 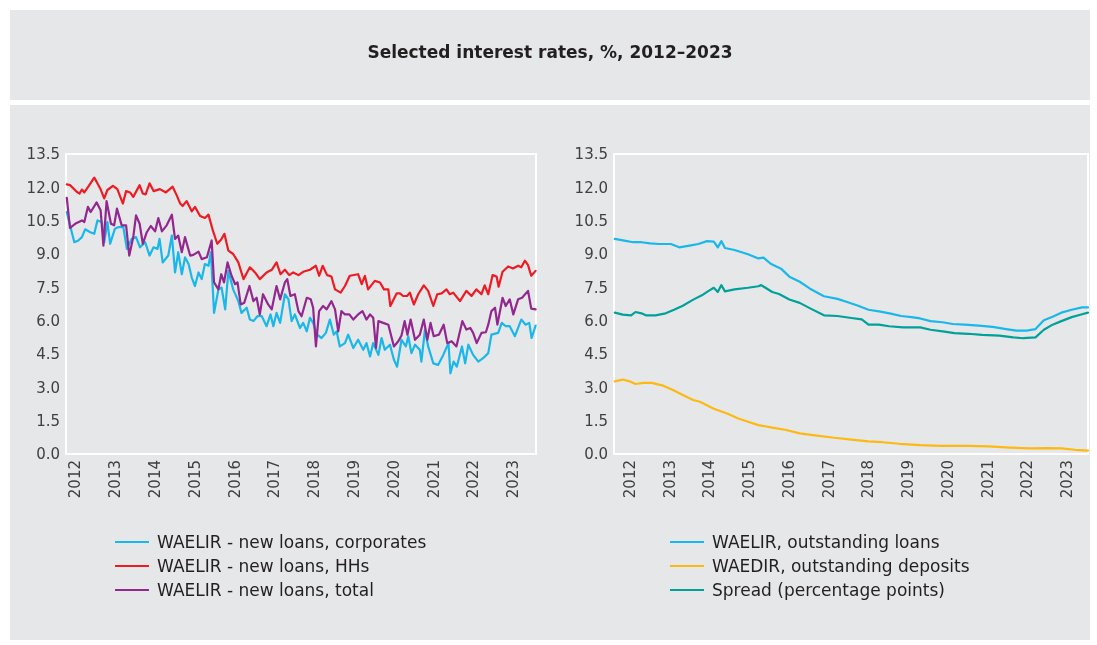 What do you see at coordinates (265, 589) in the screenshot?
I see `legend-label: WAELIR - new loans, total` at bounding box center [265, 589].